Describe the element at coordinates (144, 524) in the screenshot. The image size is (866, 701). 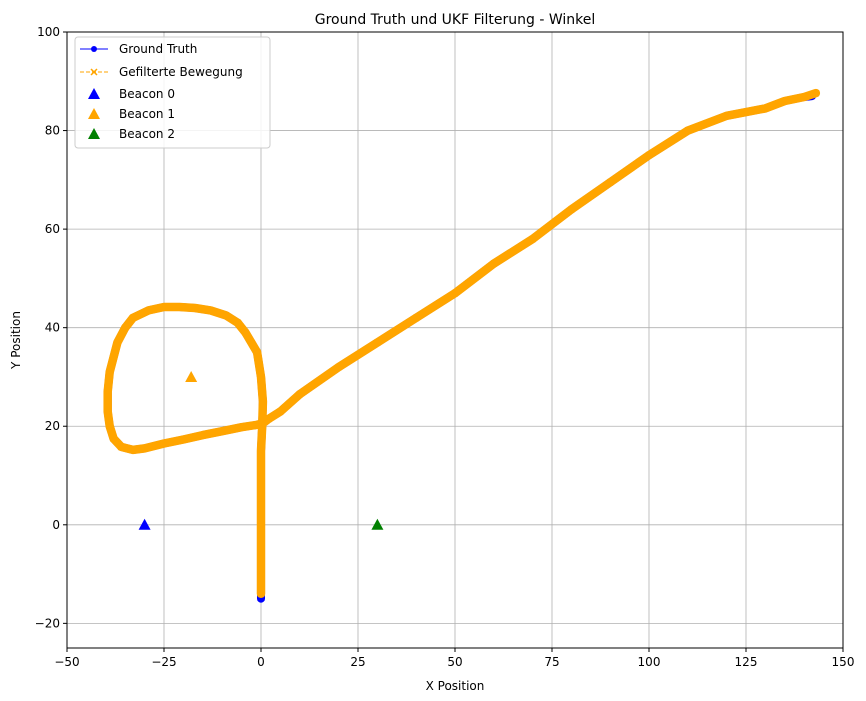
I see `beacon-0-marker` at that location.